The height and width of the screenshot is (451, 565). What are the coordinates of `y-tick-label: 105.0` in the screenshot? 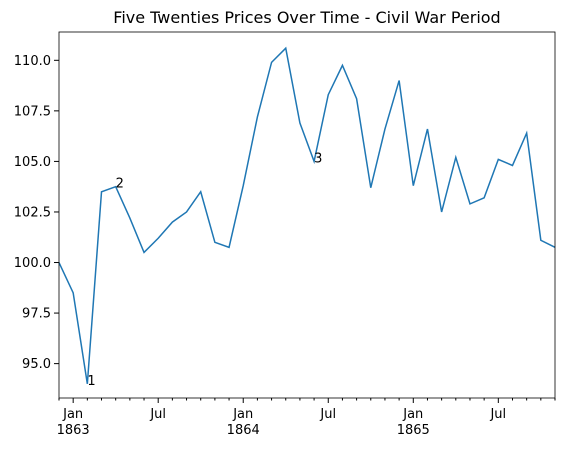 It's located at (32, 162).